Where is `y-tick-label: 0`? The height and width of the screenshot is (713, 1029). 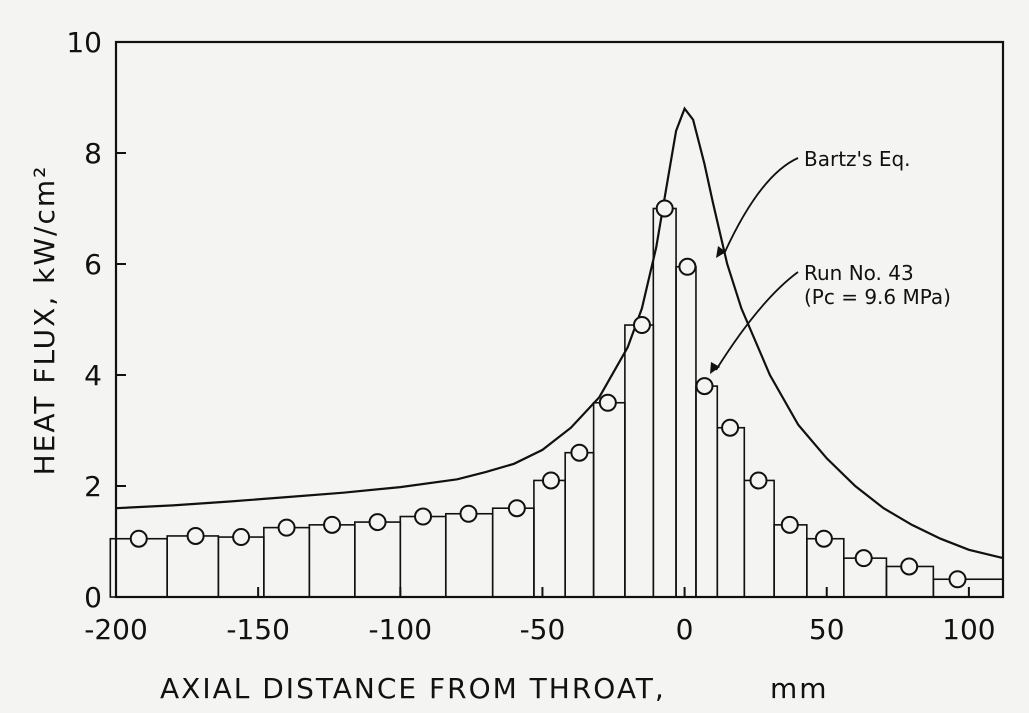 y-tick-label: 0 is located at coordinates (93, 597).